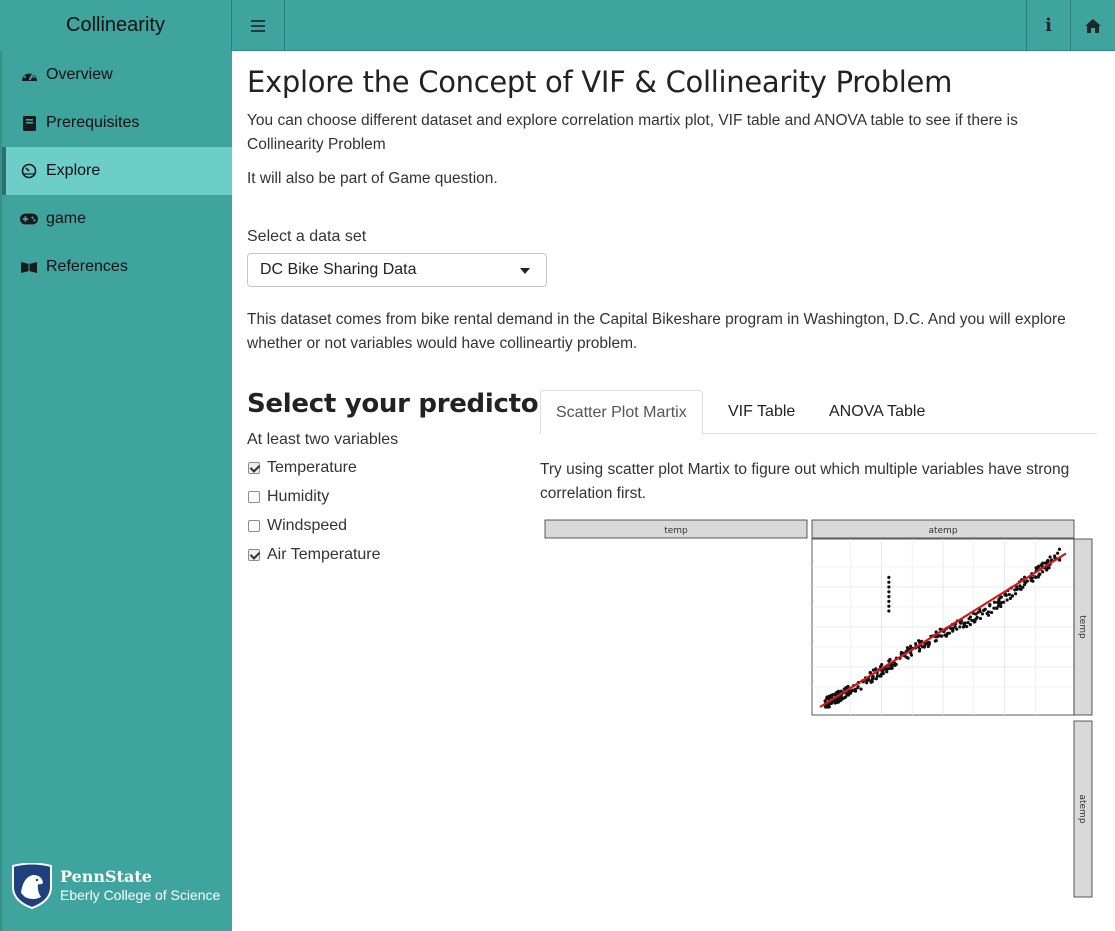 The image size is (1115, 931). Describe the element at coordinates (397, 270) in the screenshot. I see `dataset-select: DC Bike Sharing Data` at that location.